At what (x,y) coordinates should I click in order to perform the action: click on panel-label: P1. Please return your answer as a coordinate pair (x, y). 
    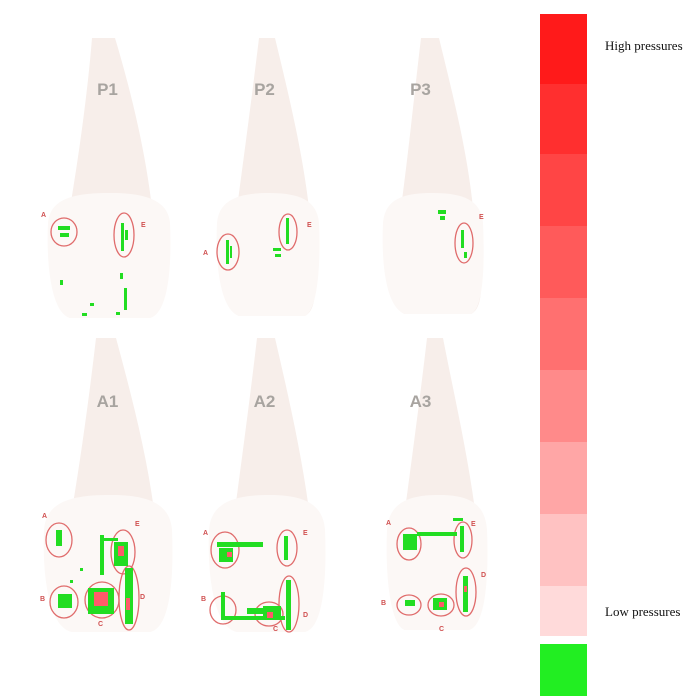
    Looking at the image, I should click on (107, 89).